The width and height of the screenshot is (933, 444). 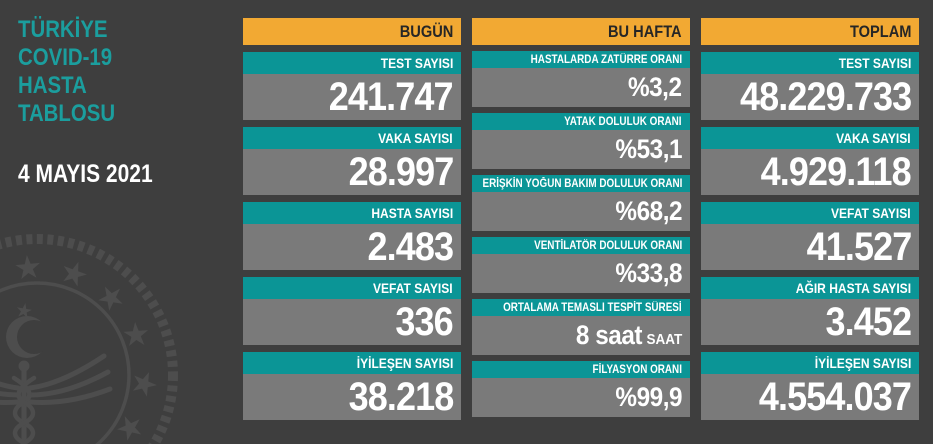 I want to click on stat-value-text: 336, so click(x=424, y=321).